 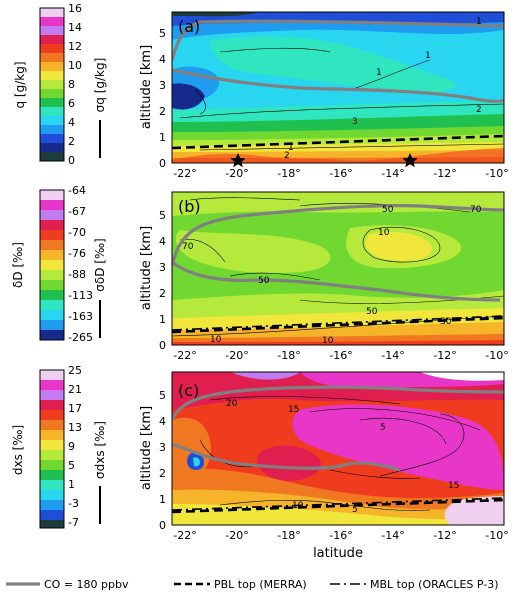 What do you see at coordinates (75, 370) in the screenshot?
I see `svg-text: 25` at bounding box center [75, 370].